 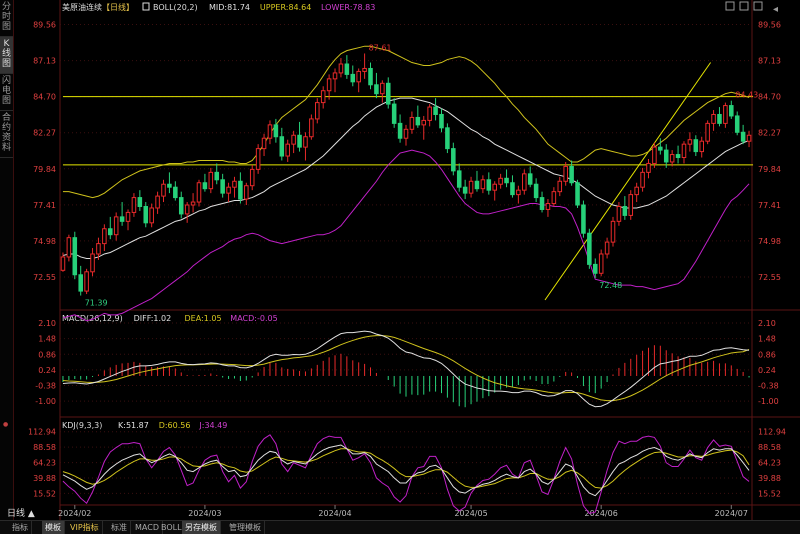 What do you see at coordinates (44, 133) in the screenshot?
I see `price-tick-left: 82.27` at bounding box center [44, 133].